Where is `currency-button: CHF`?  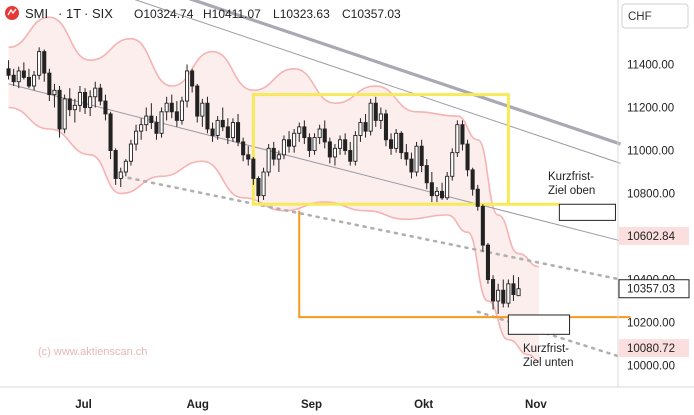 currency-button: CHF is located at coordinates (655, 16).